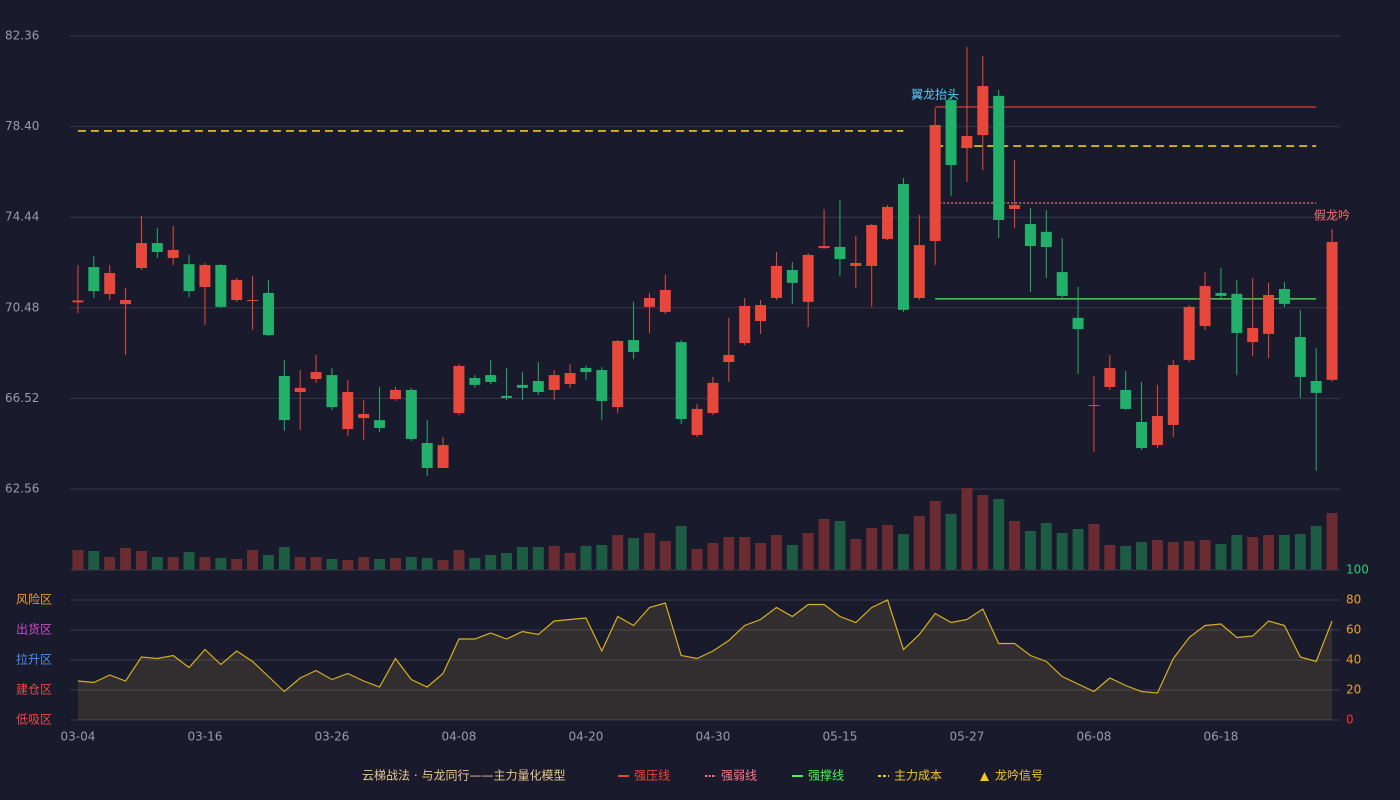  What do you see at coordinates (332, 737) in the screenshot?
I see `x-tick-label: 03-26` at bounding box center [332, 737].